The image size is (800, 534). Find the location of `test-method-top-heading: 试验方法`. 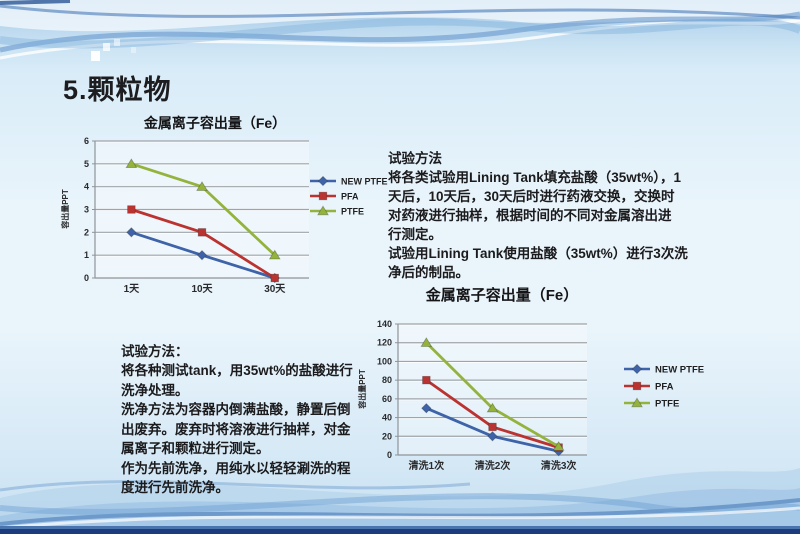

test-method-top-heading: 试验方法 is located at coordinates (415, 158).